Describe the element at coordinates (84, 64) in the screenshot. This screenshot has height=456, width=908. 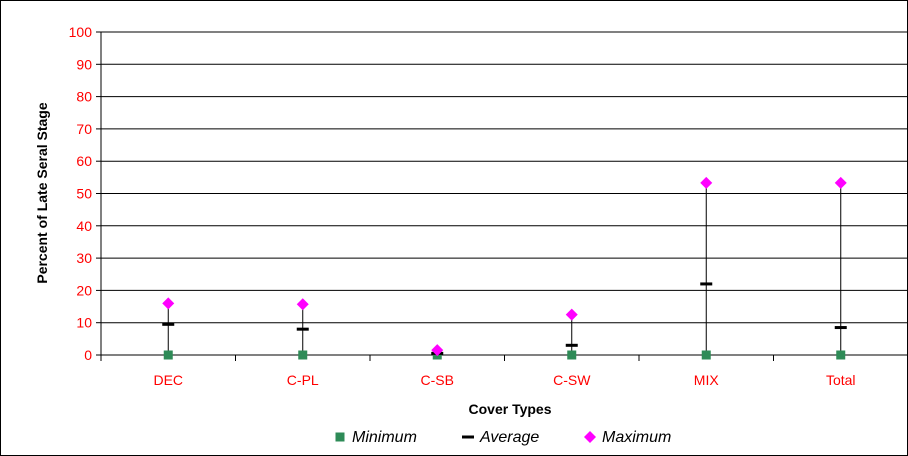
I see `y-tick-label: 90` at that location.